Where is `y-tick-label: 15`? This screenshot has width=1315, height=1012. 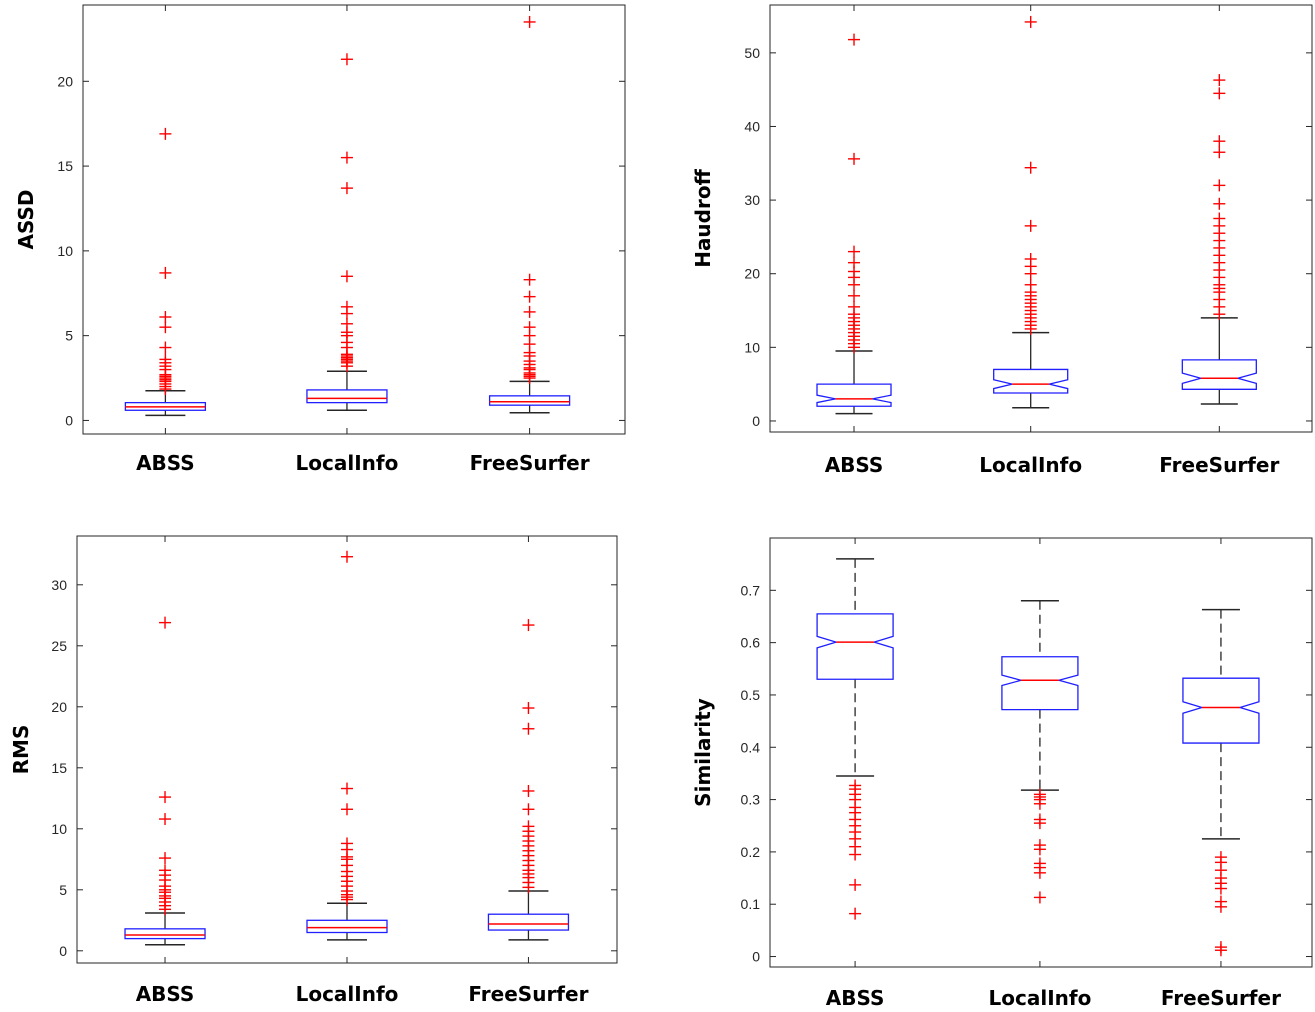
y-tick-label: 15 is located at coordinates (65, 166).